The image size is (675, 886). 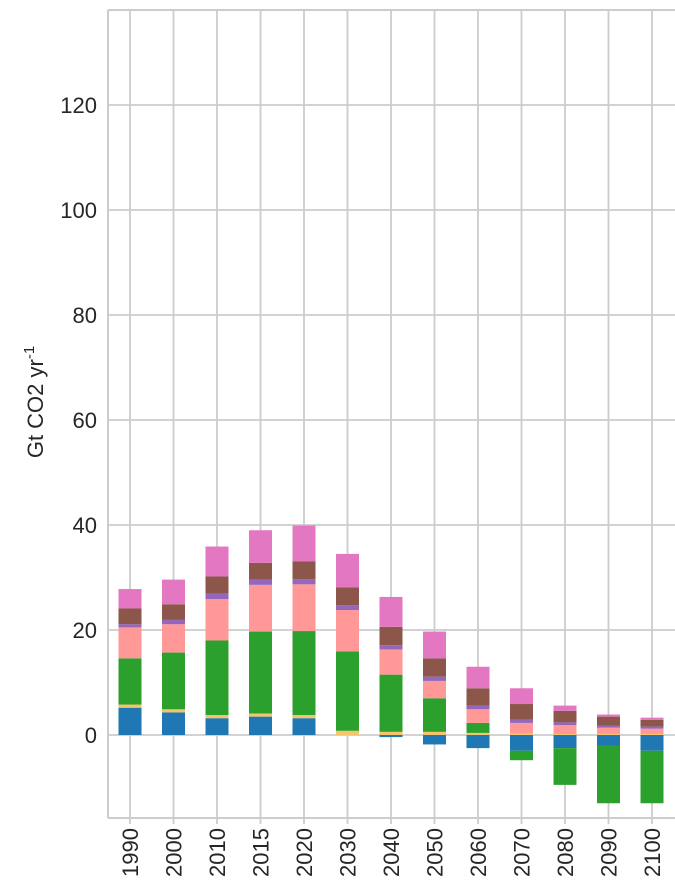 What do you see at coordinates (91, 735) in the screenshot?
I see `y-tick-label: 0` at bounding box center [91, 735].